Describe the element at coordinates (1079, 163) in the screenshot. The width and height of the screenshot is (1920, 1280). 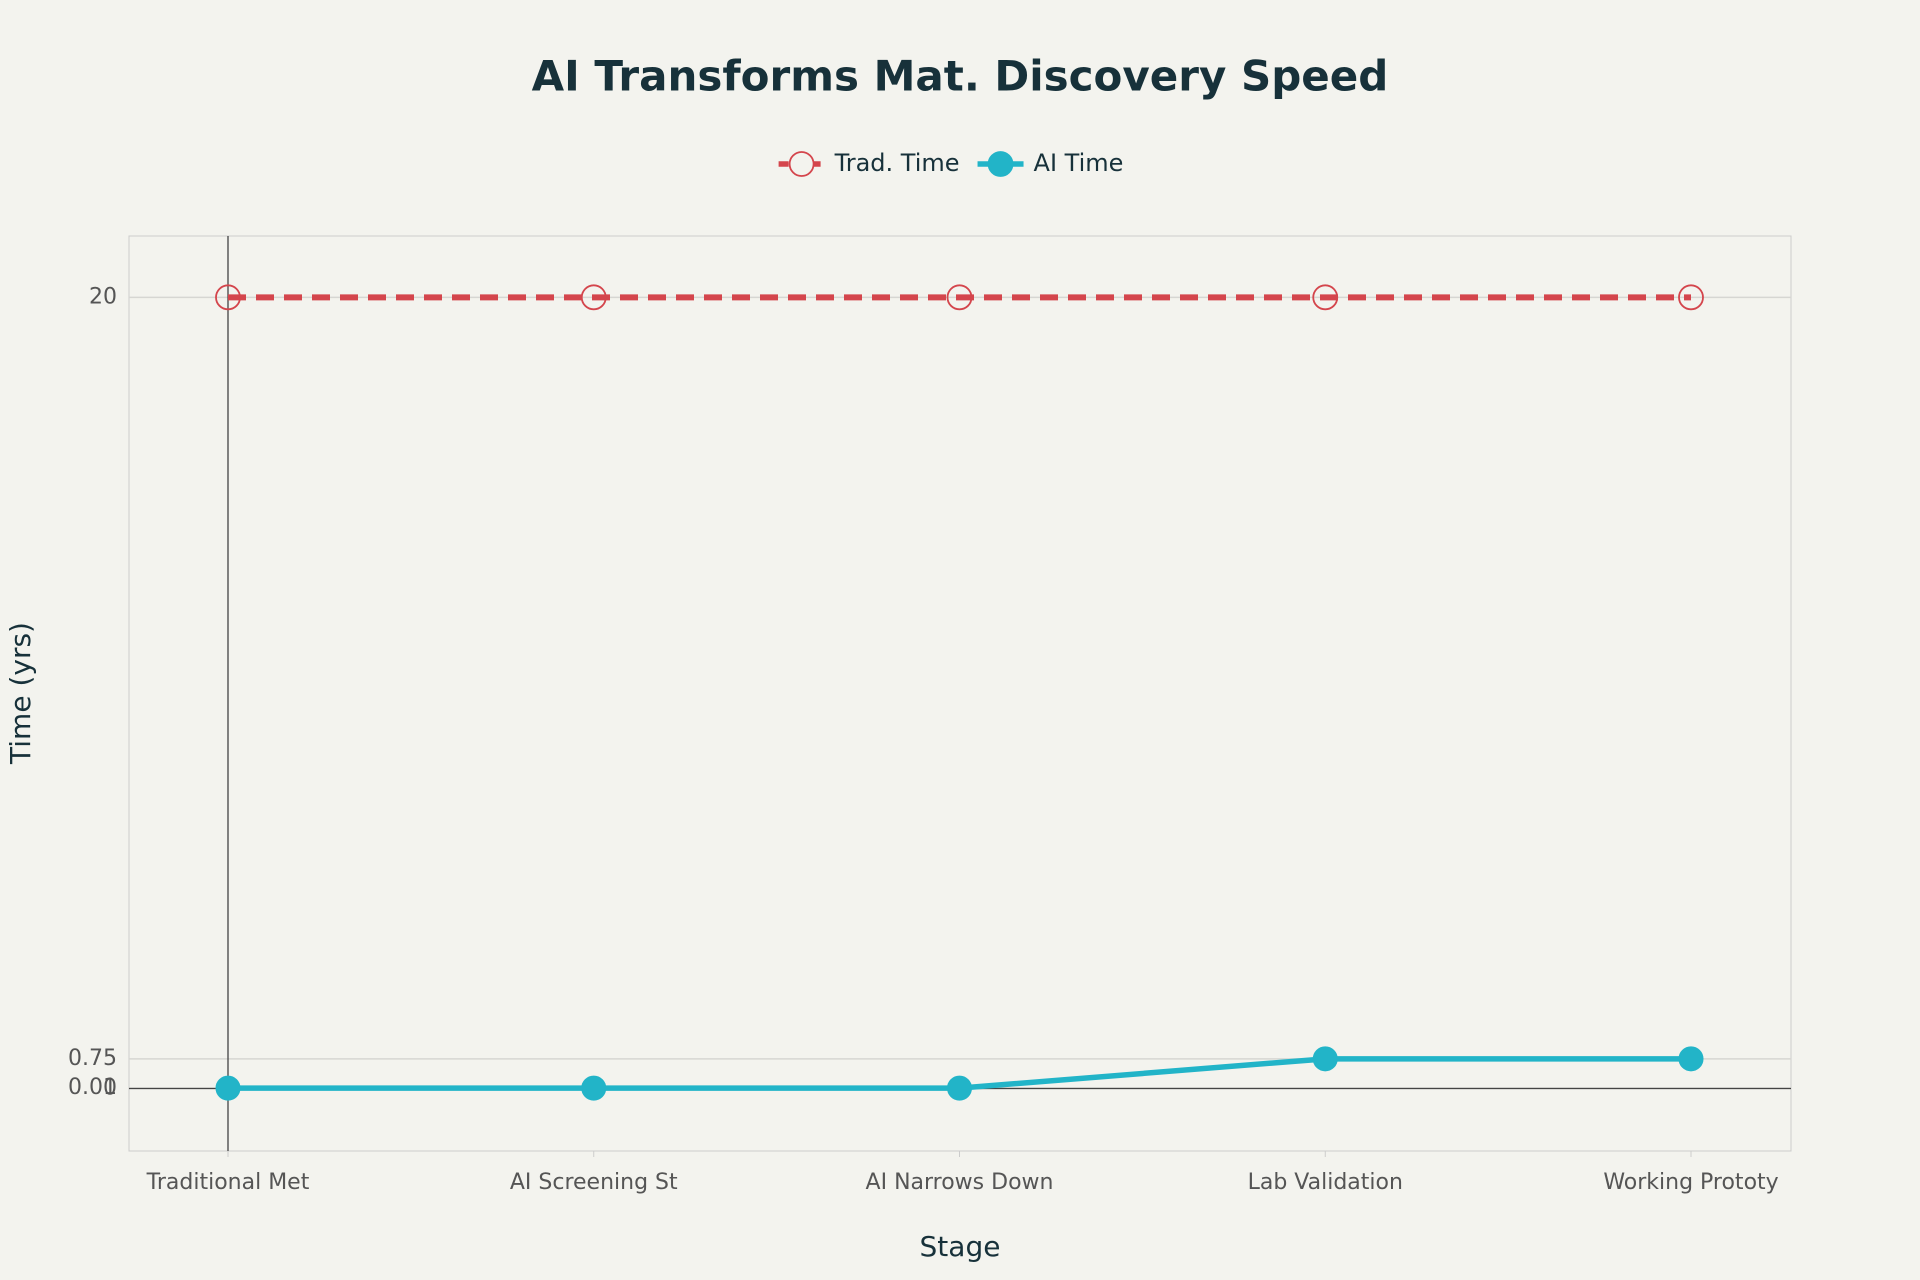
I see `legend-label: AI Time` at that location.